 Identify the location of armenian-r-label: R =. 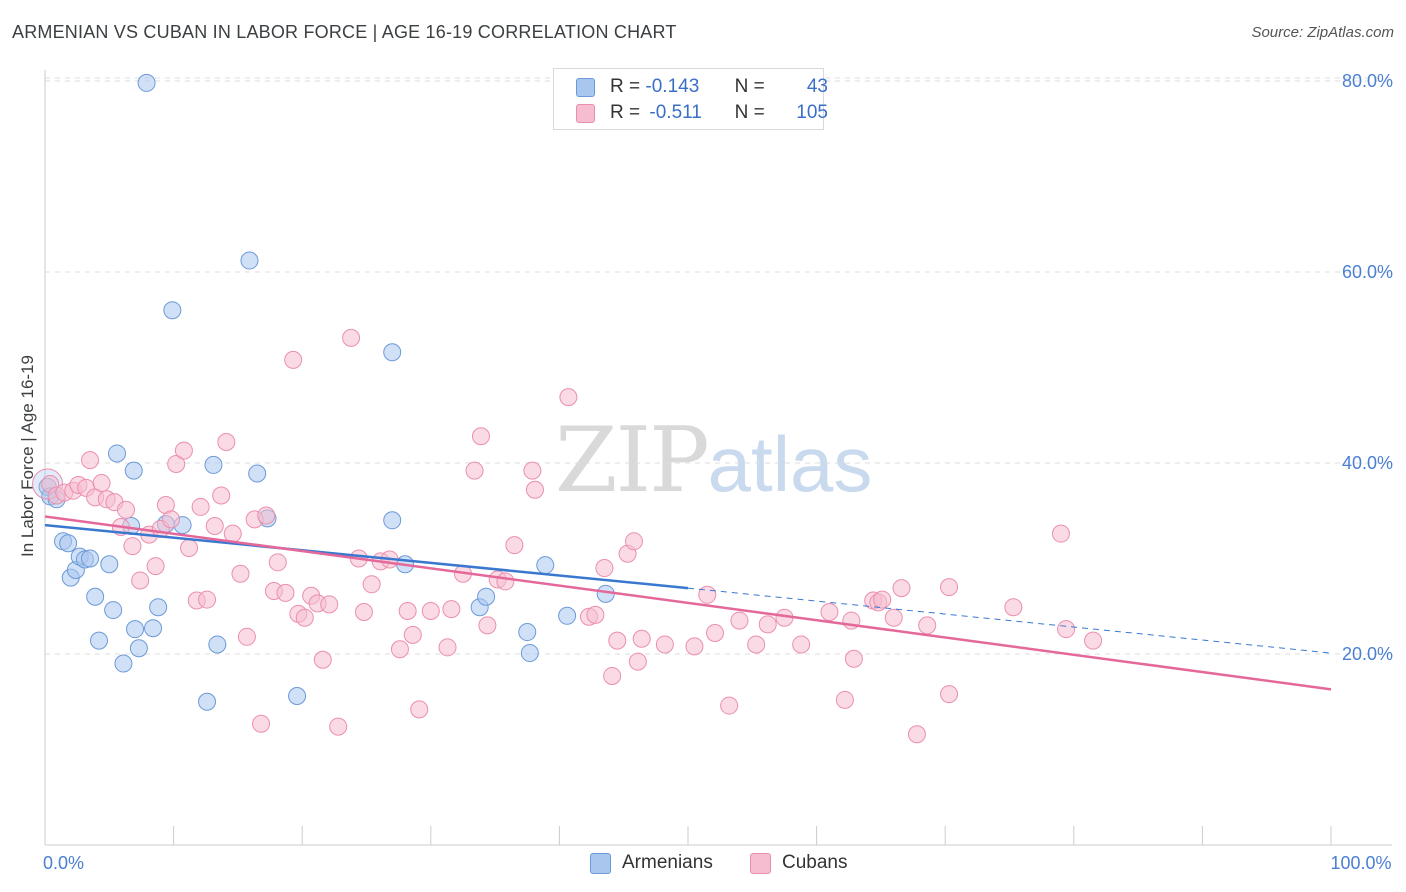
(625, 86).